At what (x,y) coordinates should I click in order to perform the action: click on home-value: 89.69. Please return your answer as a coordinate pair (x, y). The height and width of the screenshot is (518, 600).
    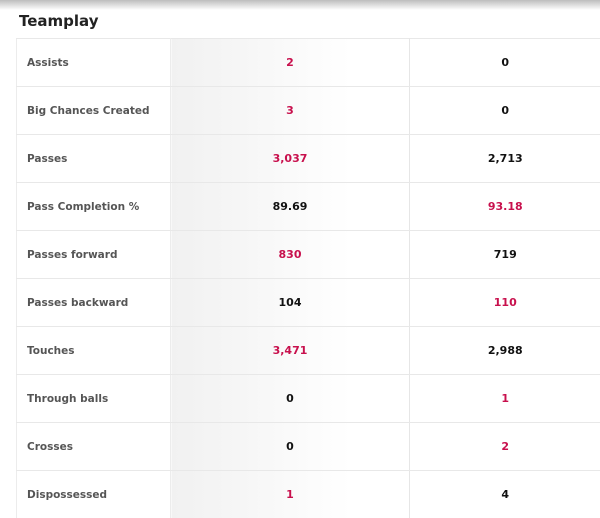
    Looking at the image, I should click on (290, 206).